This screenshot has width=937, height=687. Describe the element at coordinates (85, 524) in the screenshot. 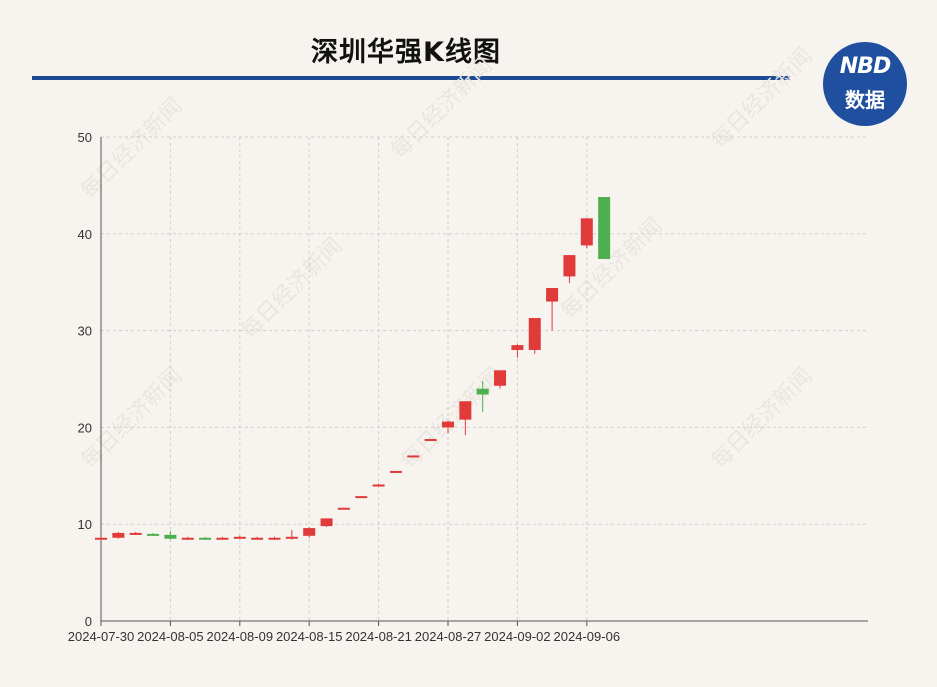

I see `y-tick-label: 10` at that location.